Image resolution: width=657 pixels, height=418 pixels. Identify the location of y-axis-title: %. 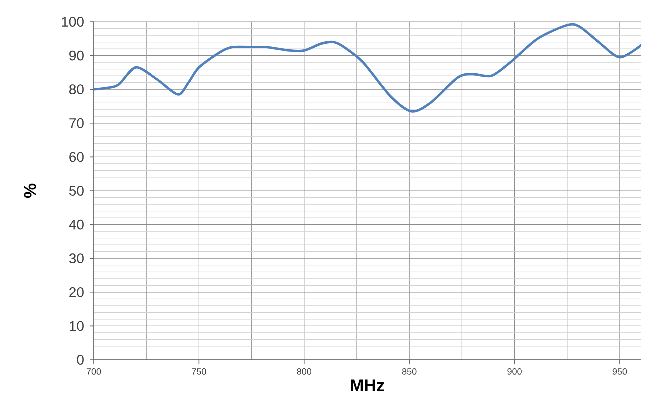
(30, 191).